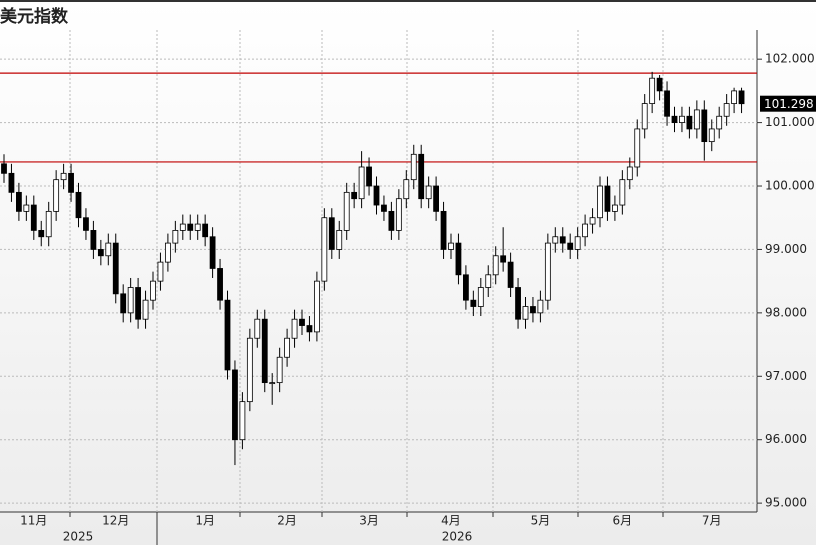 The height and width of the screenshot is (549, 816). I want to click on x-tick-label: 12月, so click(115, 521).